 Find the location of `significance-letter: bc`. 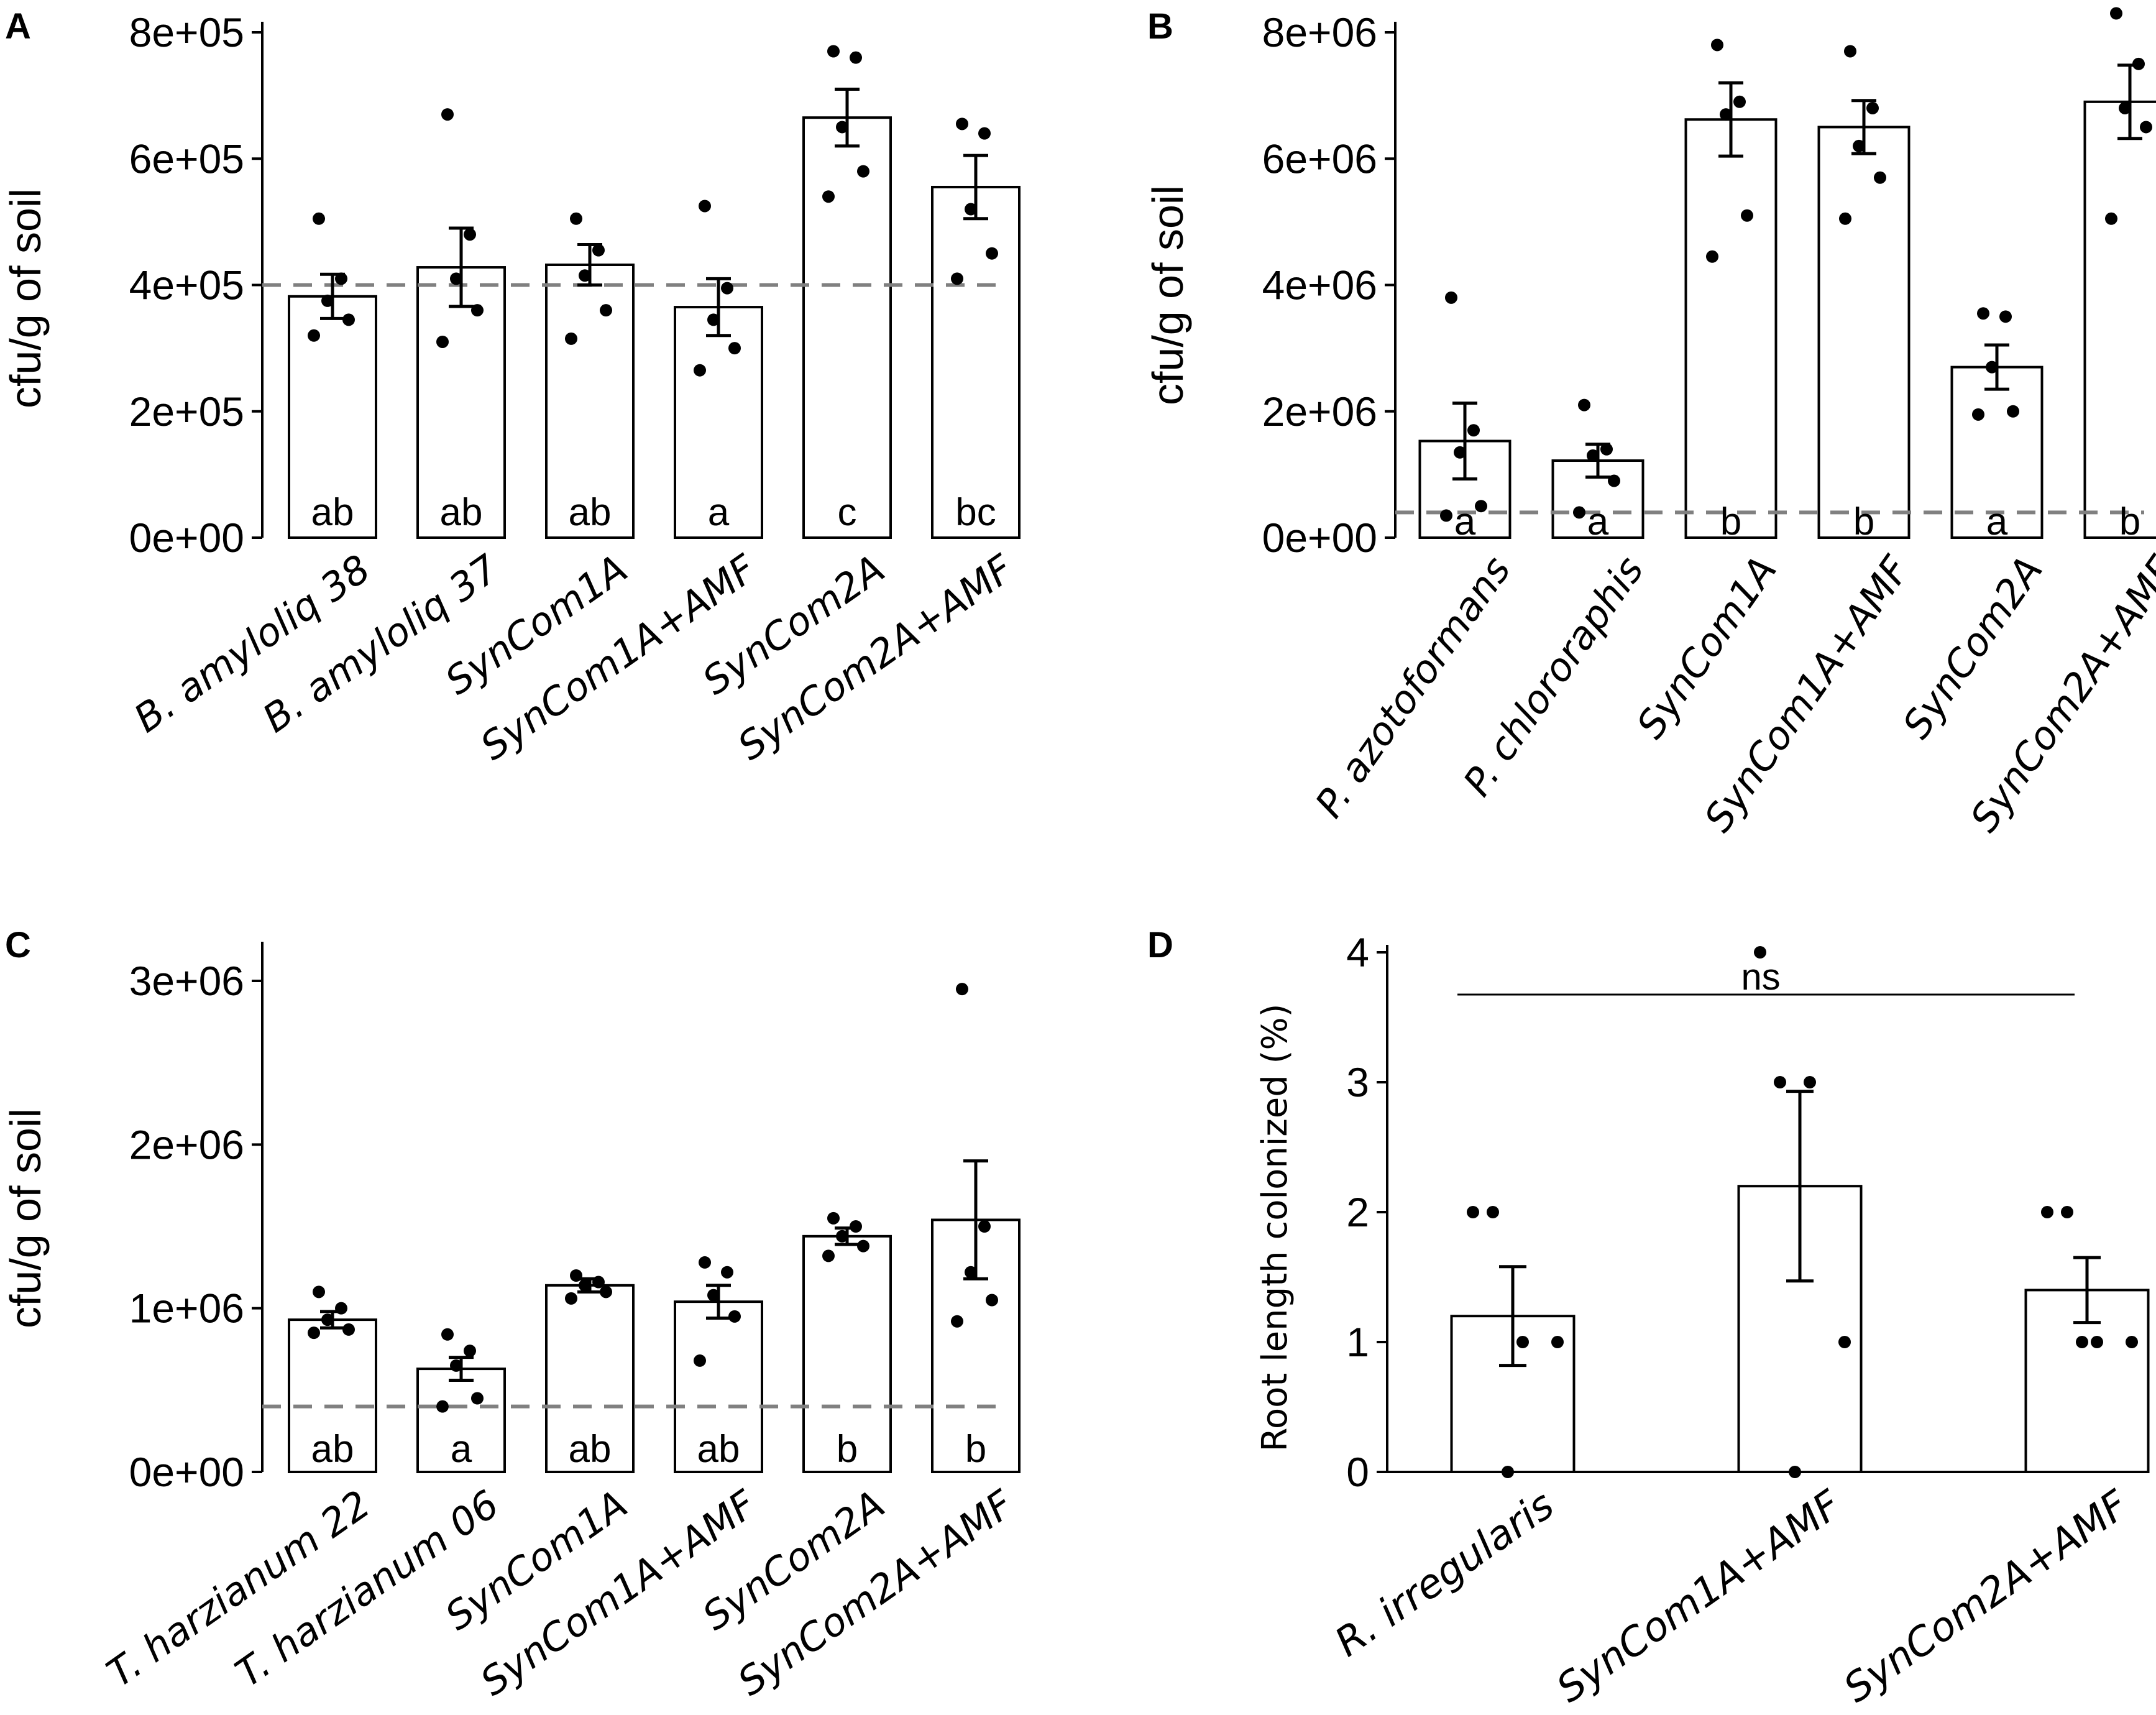

significance-letter: bc is located at coordinates (975, 512).